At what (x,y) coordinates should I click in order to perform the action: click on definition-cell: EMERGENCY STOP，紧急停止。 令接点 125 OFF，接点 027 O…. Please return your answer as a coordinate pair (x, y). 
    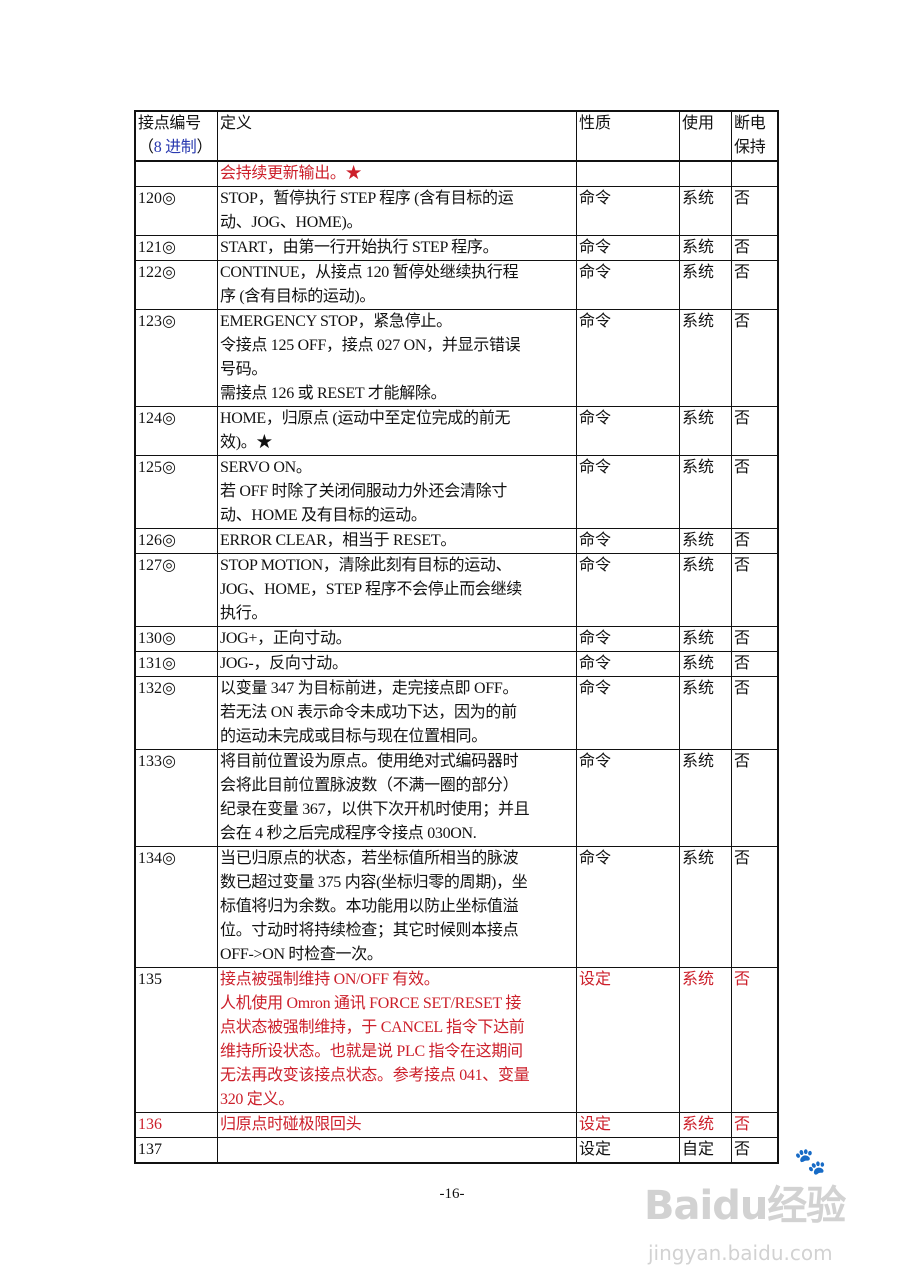
    Looking at the image, I should click on (397, 358).